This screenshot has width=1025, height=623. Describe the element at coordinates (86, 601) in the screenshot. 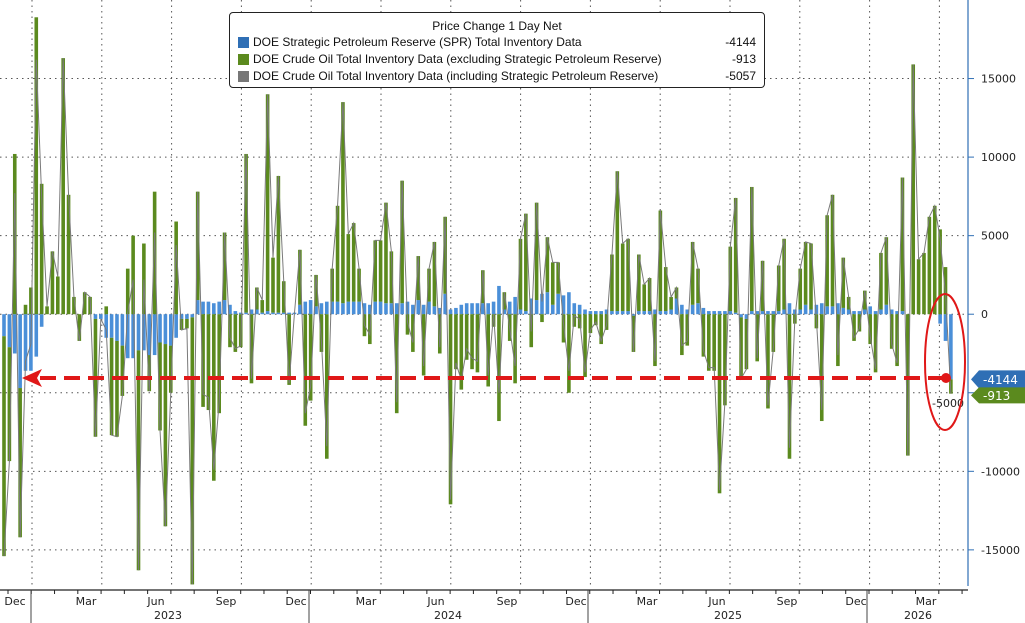

I see `x-month-label: Mar` at that location.